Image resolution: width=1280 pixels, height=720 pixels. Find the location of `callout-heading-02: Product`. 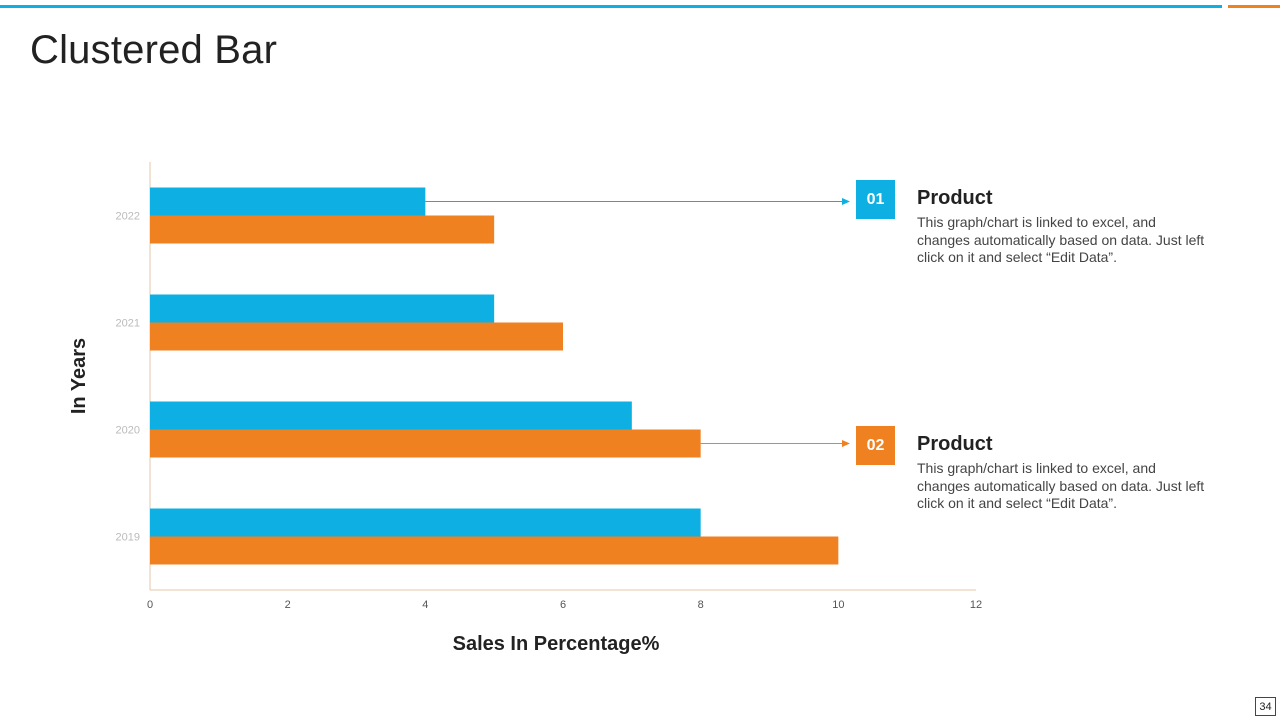

callout-heading-02: Product is located at coordinates (955, 444).